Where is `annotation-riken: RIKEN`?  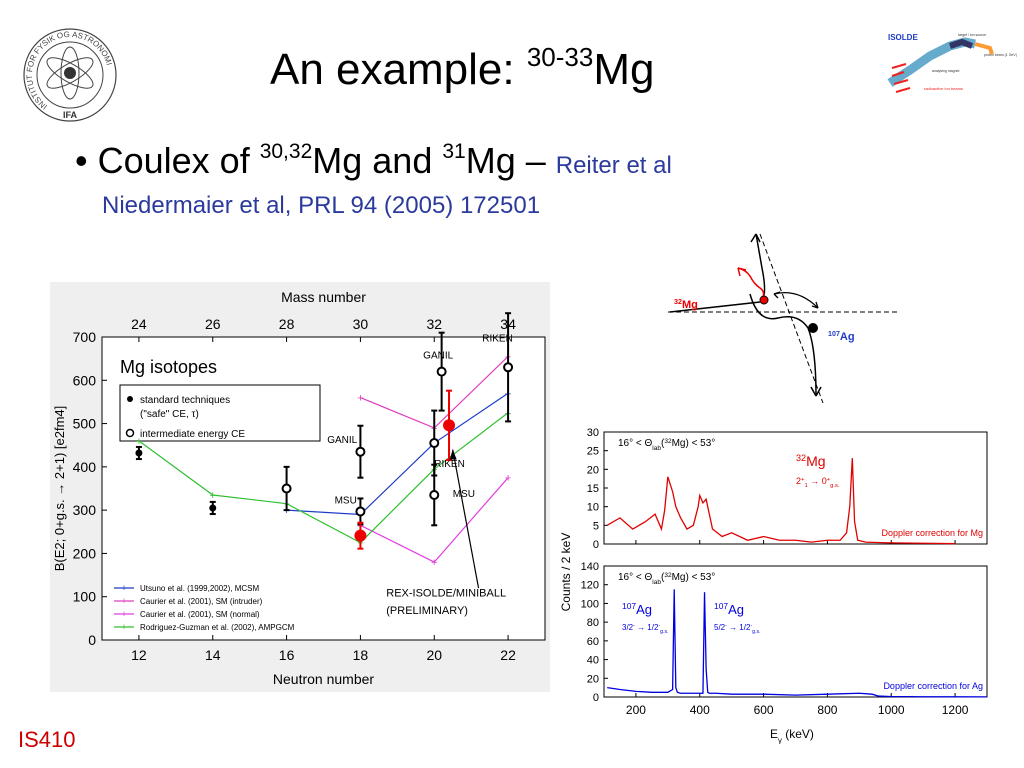
annotation-riken: RIKEN is located at coordinates (449, 464).